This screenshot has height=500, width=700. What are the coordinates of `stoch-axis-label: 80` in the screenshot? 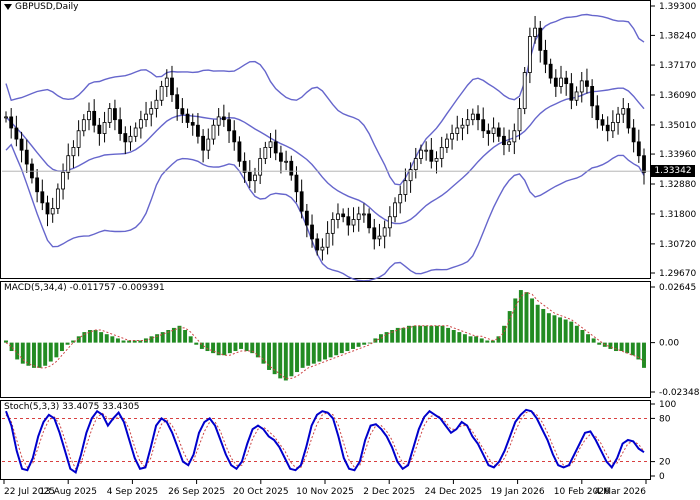 It's located at (665, 419).